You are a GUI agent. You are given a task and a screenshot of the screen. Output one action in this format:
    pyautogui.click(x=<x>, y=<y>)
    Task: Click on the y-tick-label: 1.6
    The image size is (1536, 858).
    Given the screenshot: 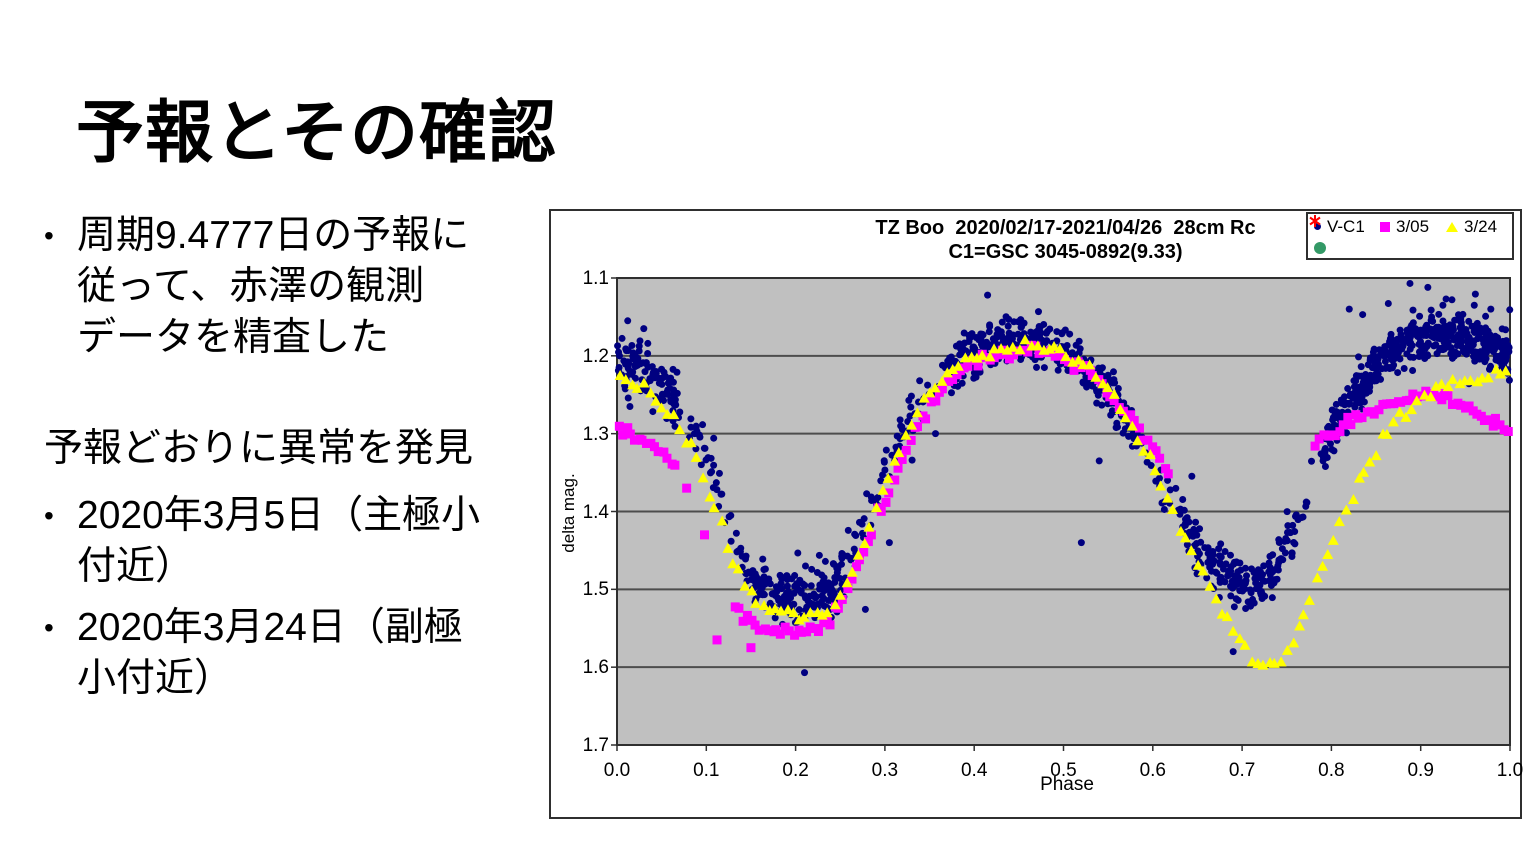 What is the action you would take?
    pyautogui.click(x=595, y=668)
    